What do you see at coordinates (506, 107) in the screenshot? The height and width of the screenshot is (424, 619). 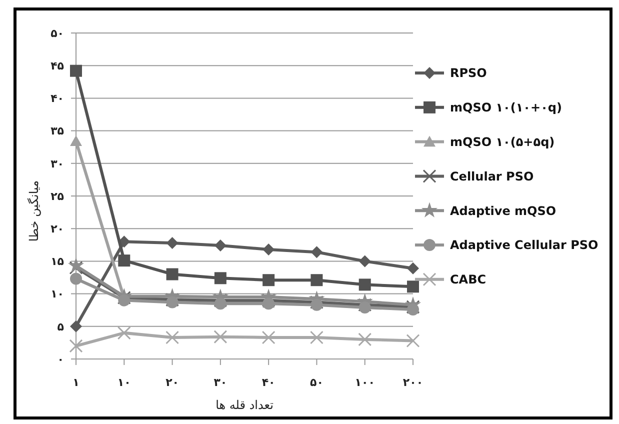 I see `legend-label: mQSO ۱۰(۱۰+۰q)` at bounding box center [506, 107].